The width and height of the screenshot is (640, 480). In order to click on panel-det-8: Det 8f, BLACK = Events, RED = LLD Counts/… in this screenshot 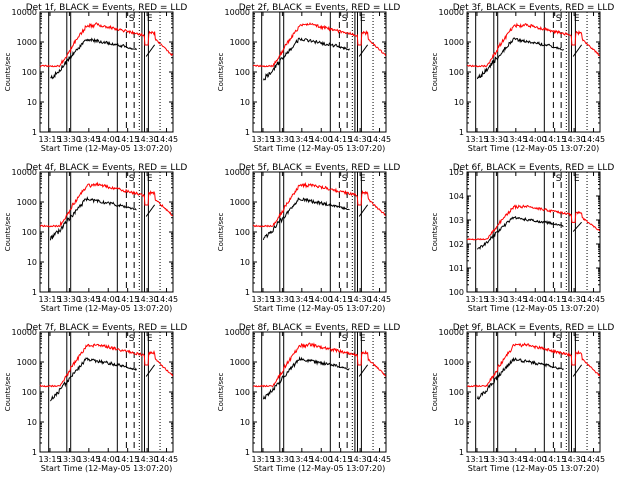, I will do `click(308, 398)`.